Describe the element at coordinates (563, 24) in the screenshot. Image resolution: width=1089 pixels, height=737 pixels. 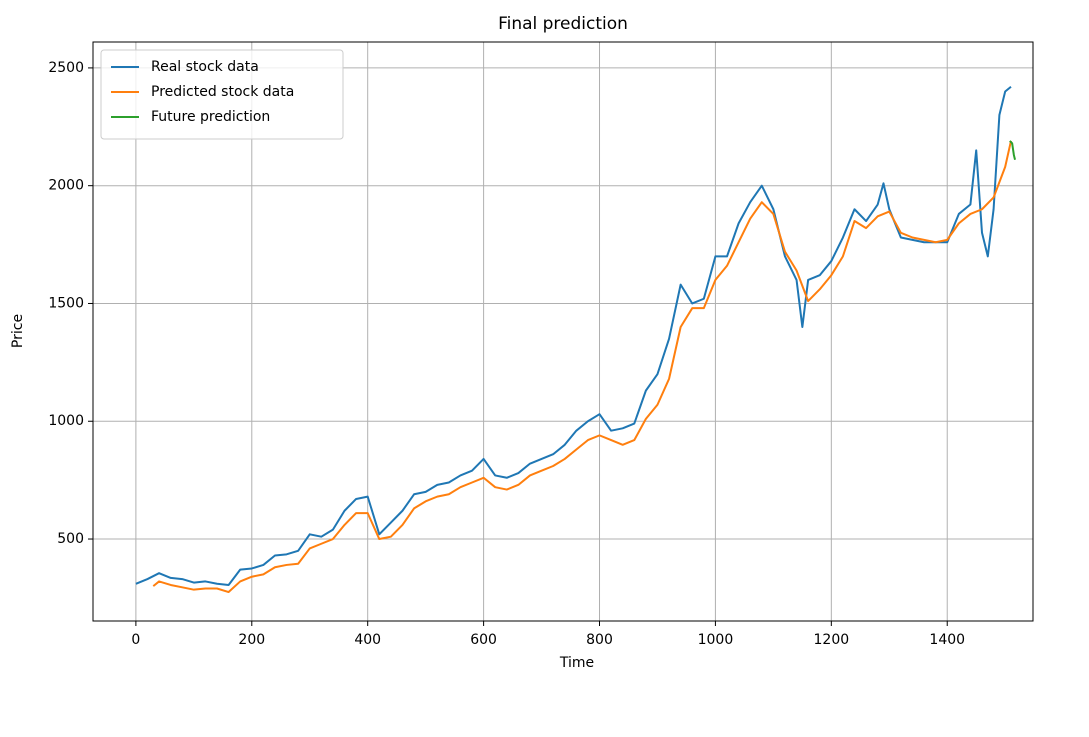
I see `chart-title: Final prediction` at that location.